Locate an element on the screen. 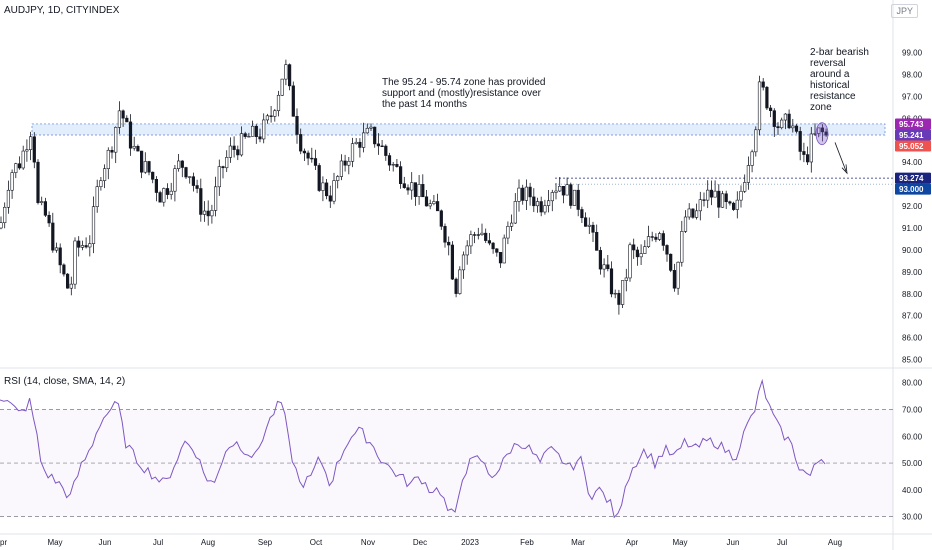  time-tick-label: May is located at coordinates (54, 542).